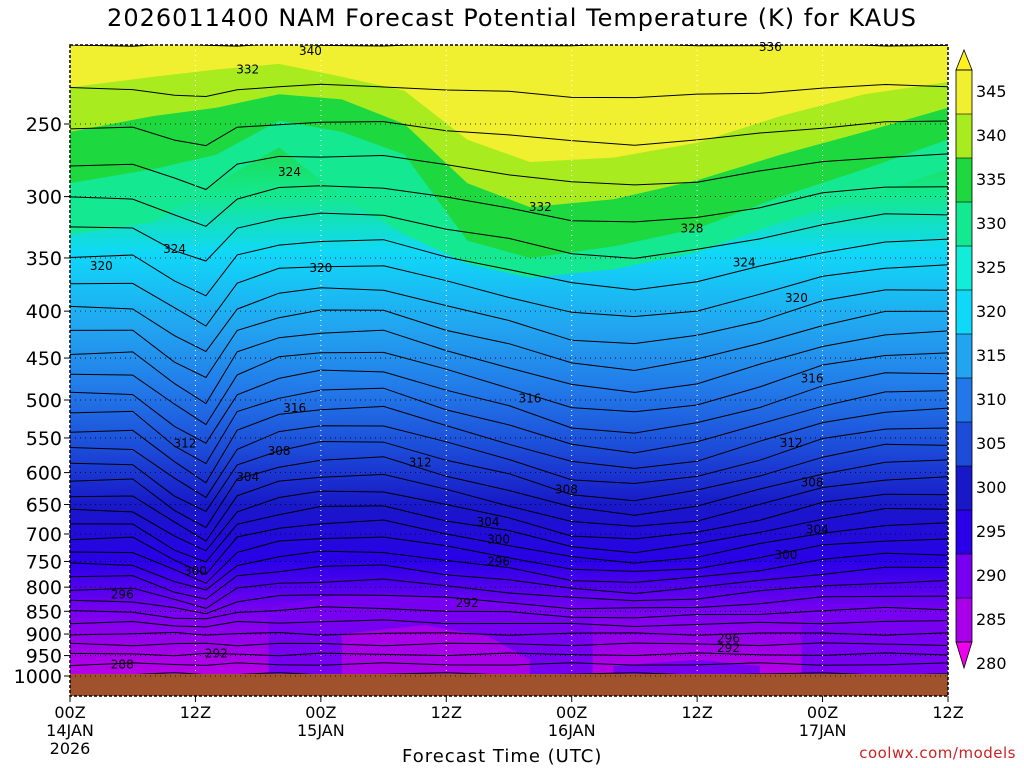  What do you see at coordinates (44, 562) in the screenshot?
I see `y-tick-label: 750` at bounding box center [44, 562].